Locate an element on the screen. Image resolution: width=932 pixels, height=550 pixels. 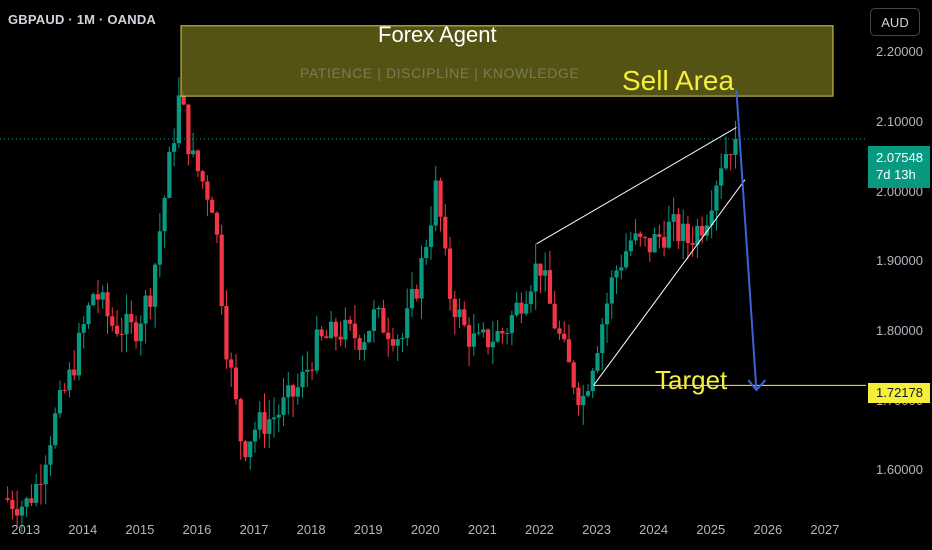
time-tick: 2019 is located at coordinates (368, 529).